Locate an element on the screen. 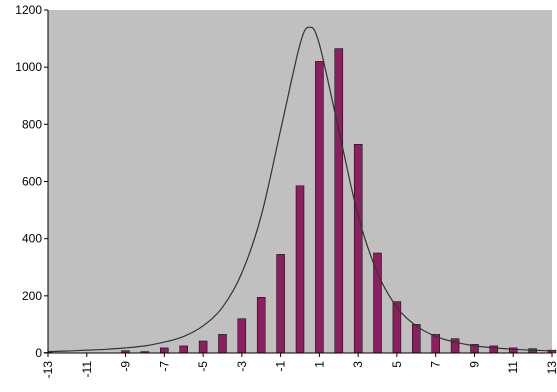 This screenshot has height=392, width=557. y-tick-label: 800 is located at coordinates (32, 124).